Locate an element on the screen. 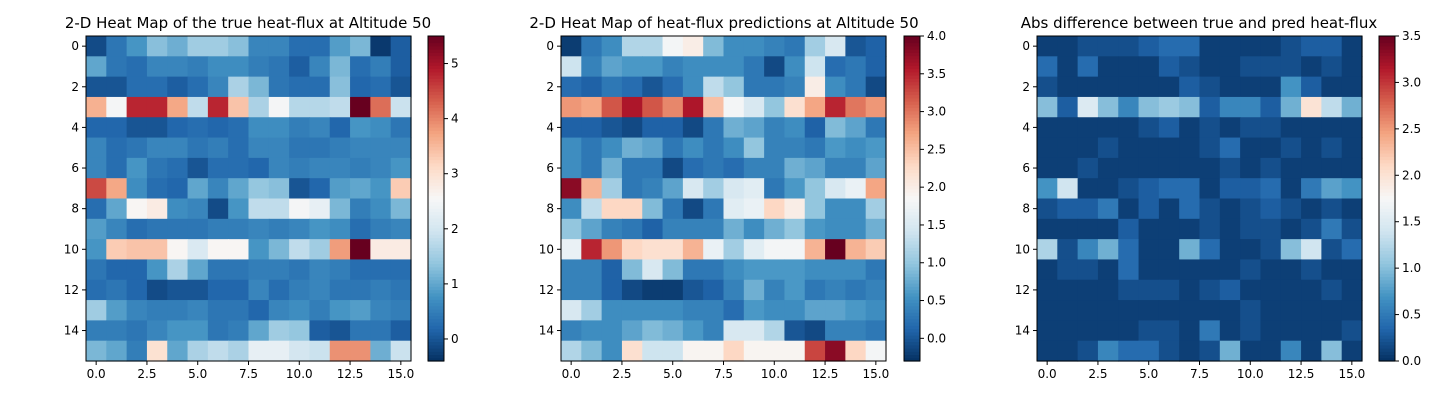  x-tick-label: 0.0 is located at coordinates (571, 374).